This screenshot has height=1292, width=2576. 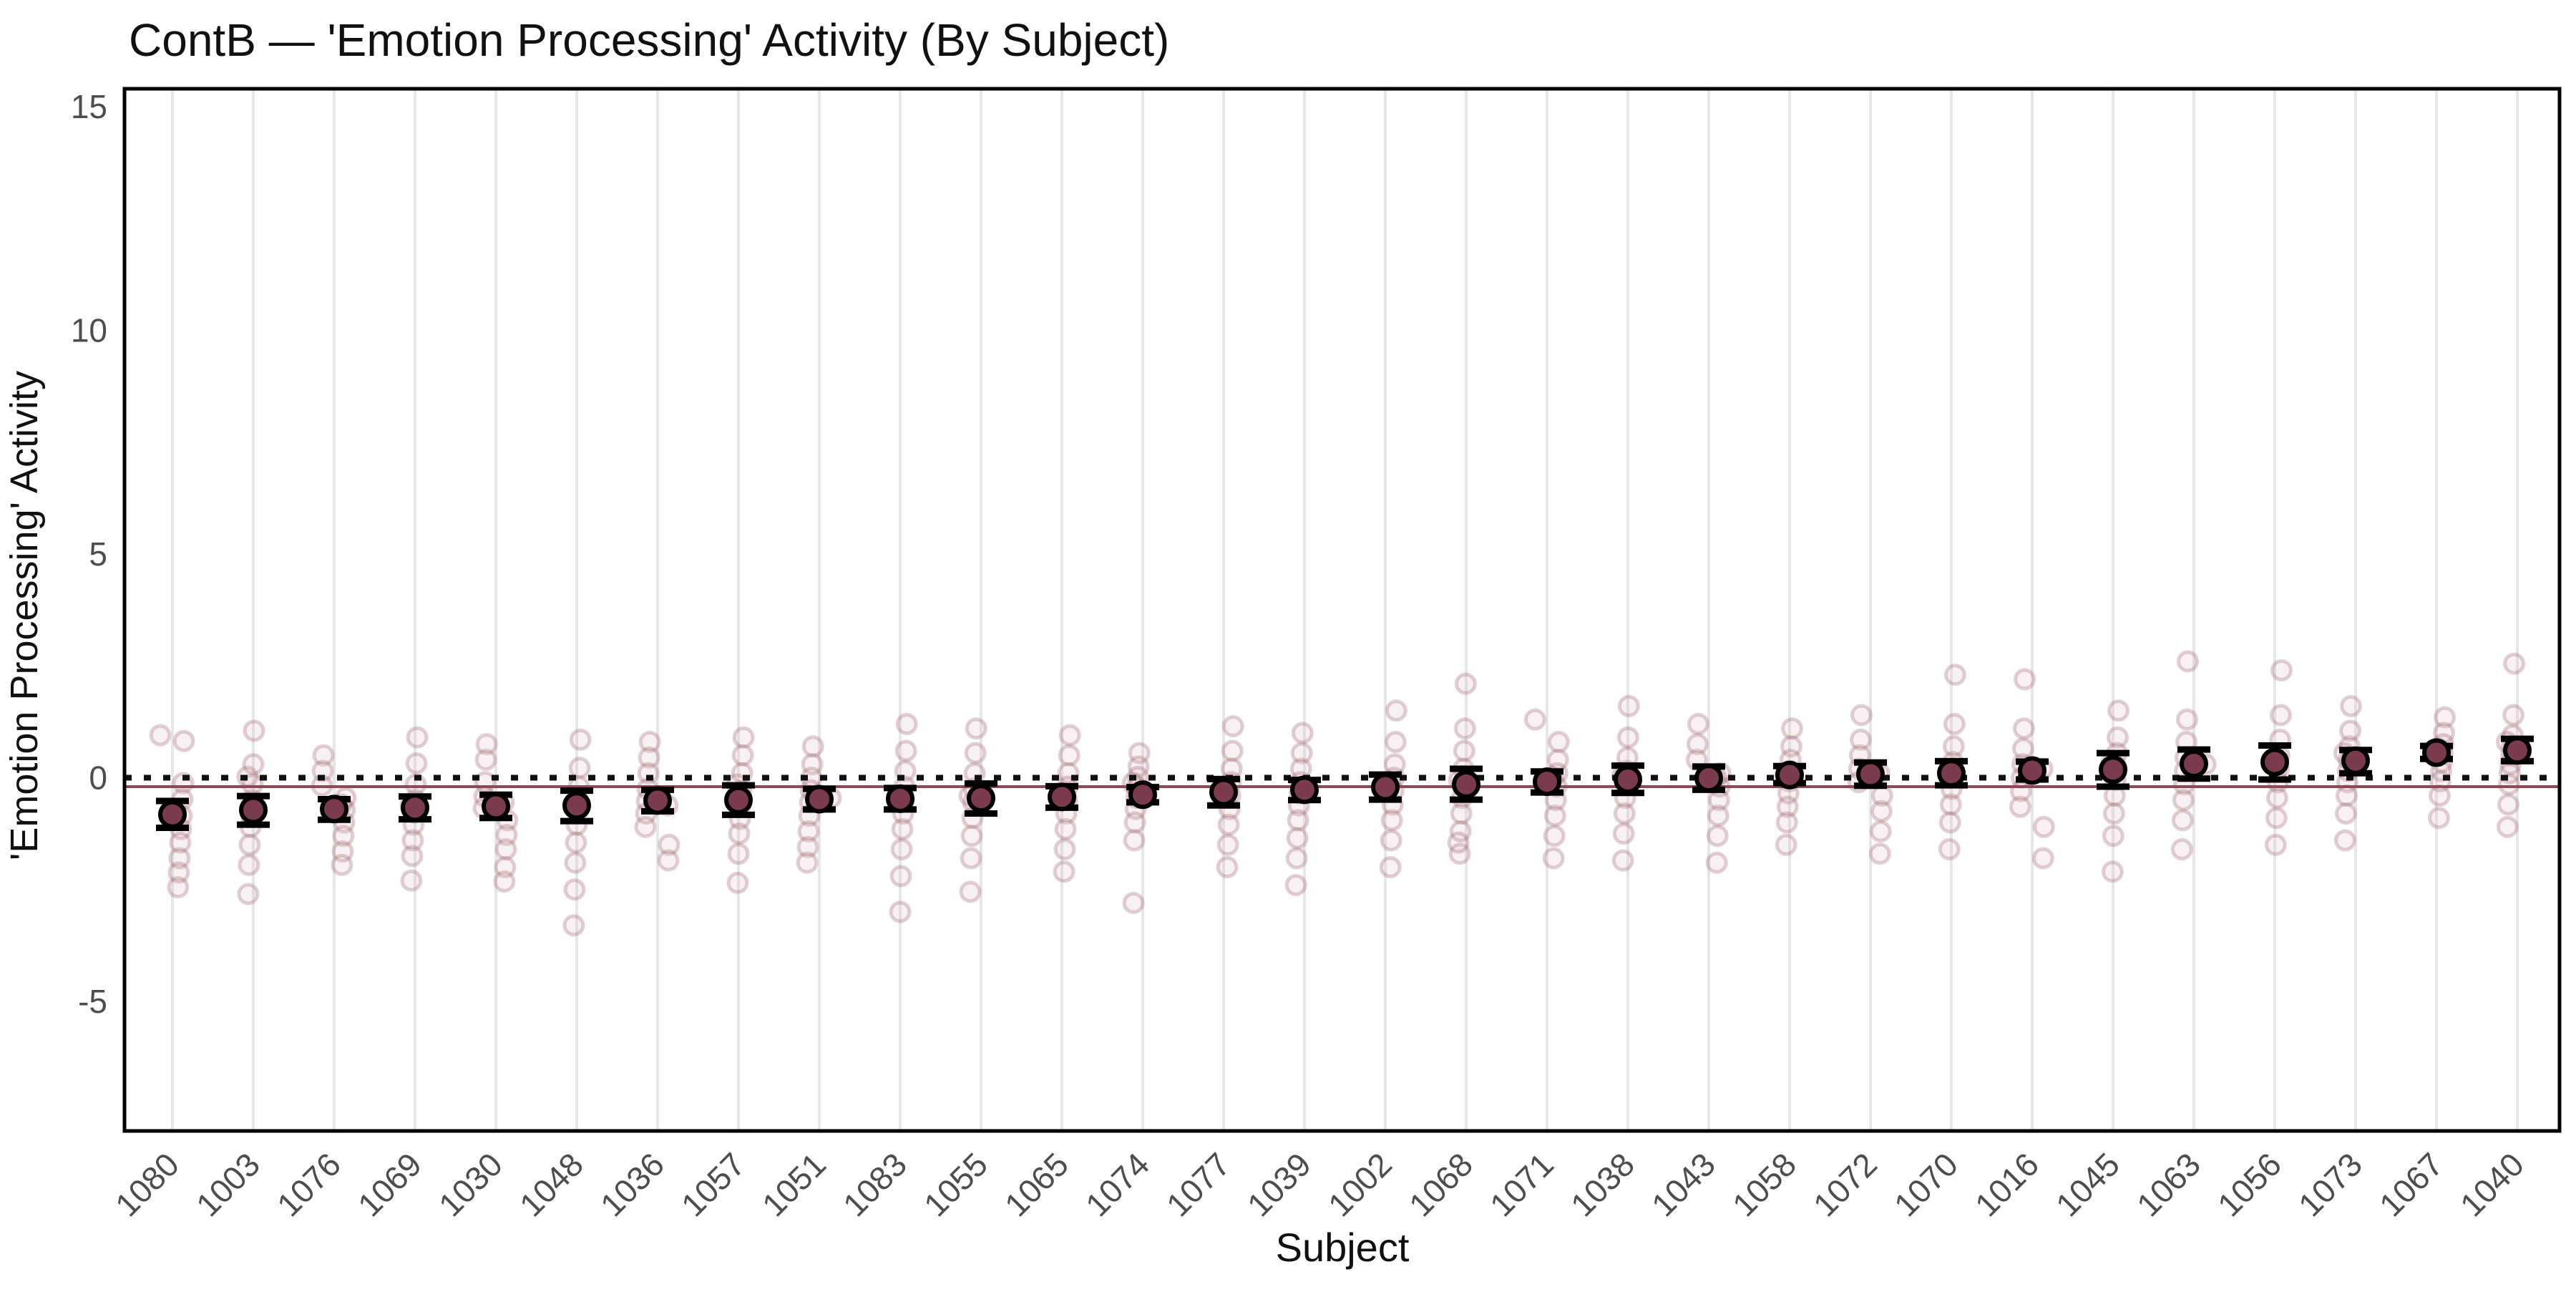 I want to click on x-tick-label: 1038, so click(x=1602, y=1184).